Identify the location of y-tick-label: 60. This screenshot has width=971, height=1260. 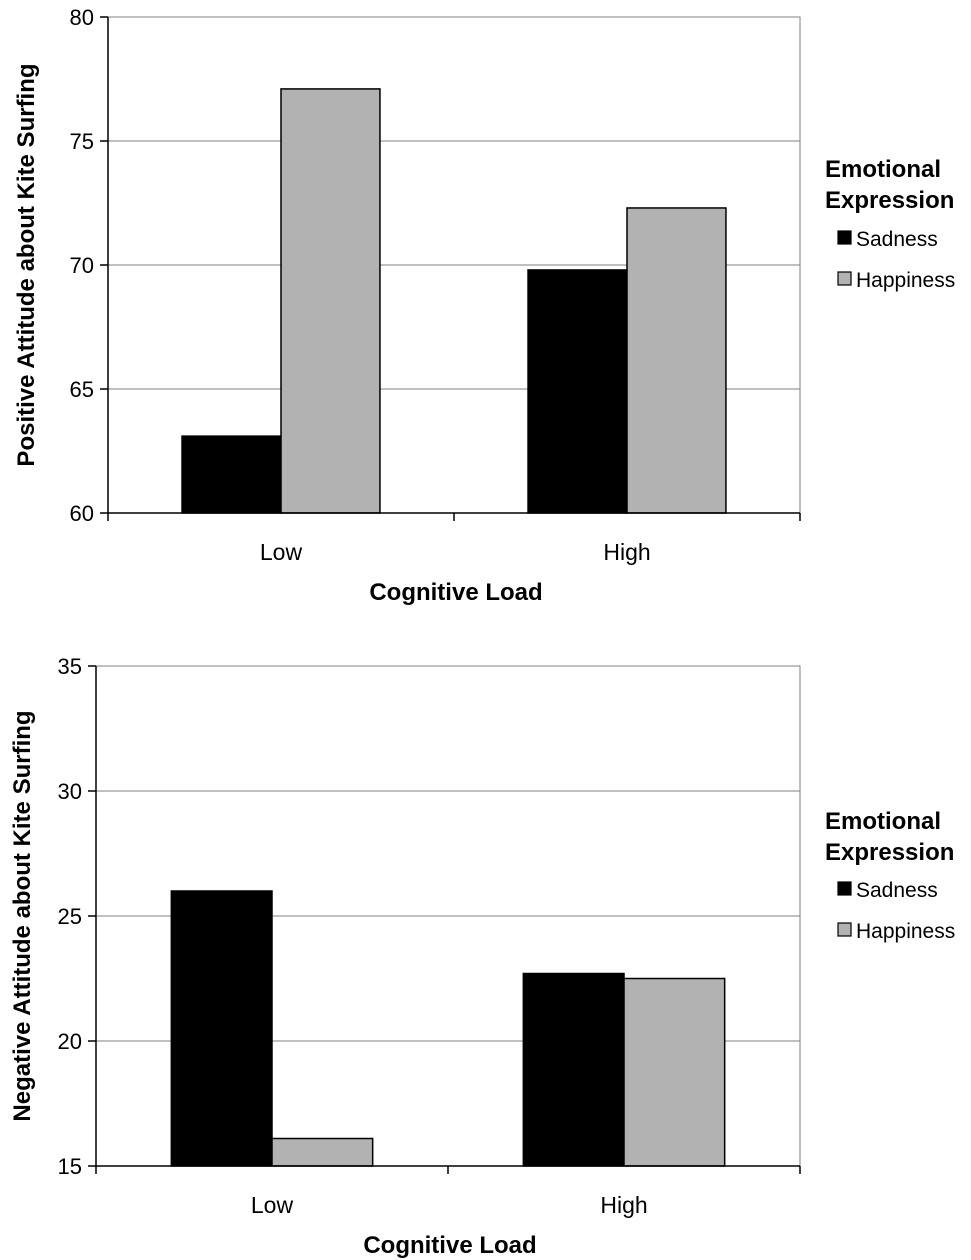
(82, 513).